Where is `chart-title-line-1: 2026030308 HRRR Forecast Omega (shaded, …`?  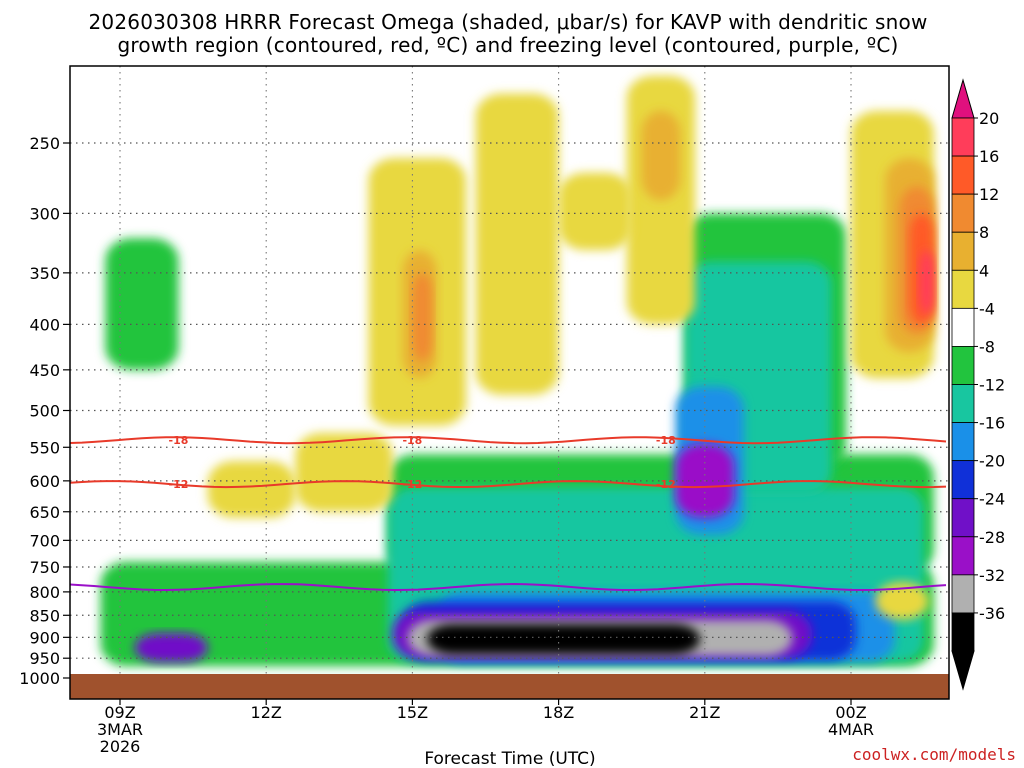 chart-title-line-1: 2026030308 HRRR Forecast Omega (shaded, … is located at coordinates (508, 22).